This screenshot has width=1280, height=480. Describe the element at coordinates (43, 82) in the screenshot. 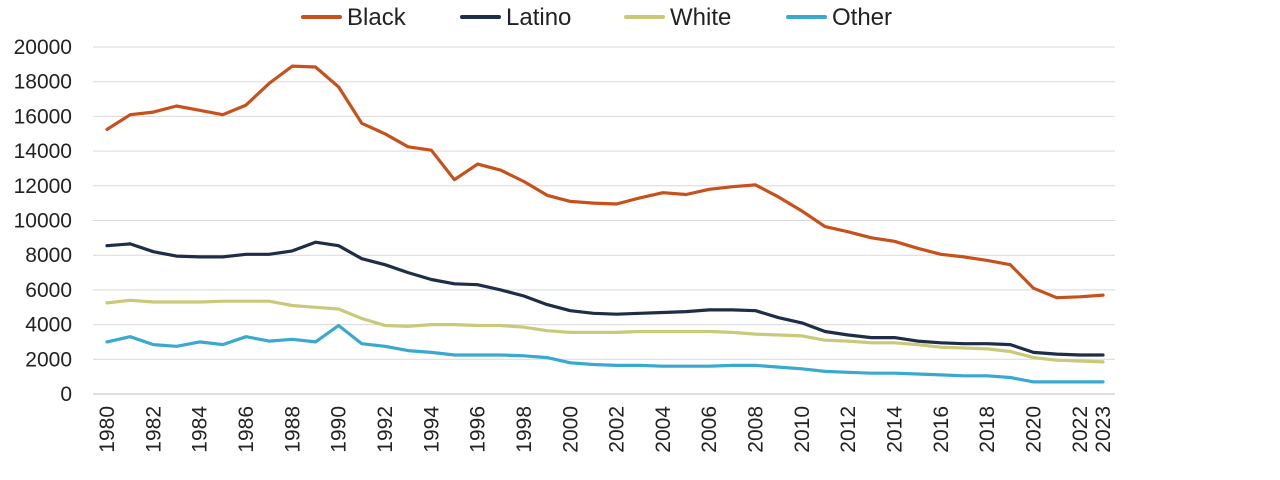

I see `y-tick-label: 18000` at that location.